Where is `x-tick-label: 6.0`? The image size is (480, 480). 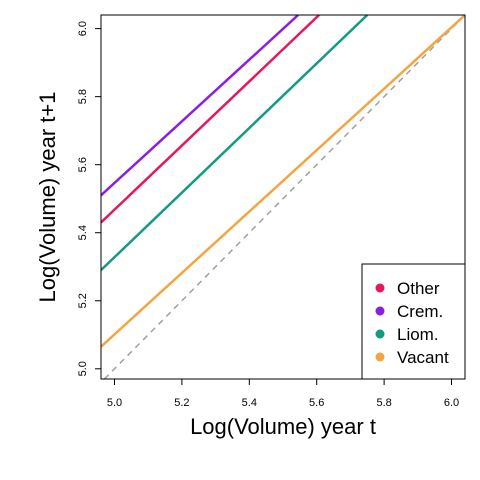
x-tick-label: 6.0 is located at coordinates (451, 403).